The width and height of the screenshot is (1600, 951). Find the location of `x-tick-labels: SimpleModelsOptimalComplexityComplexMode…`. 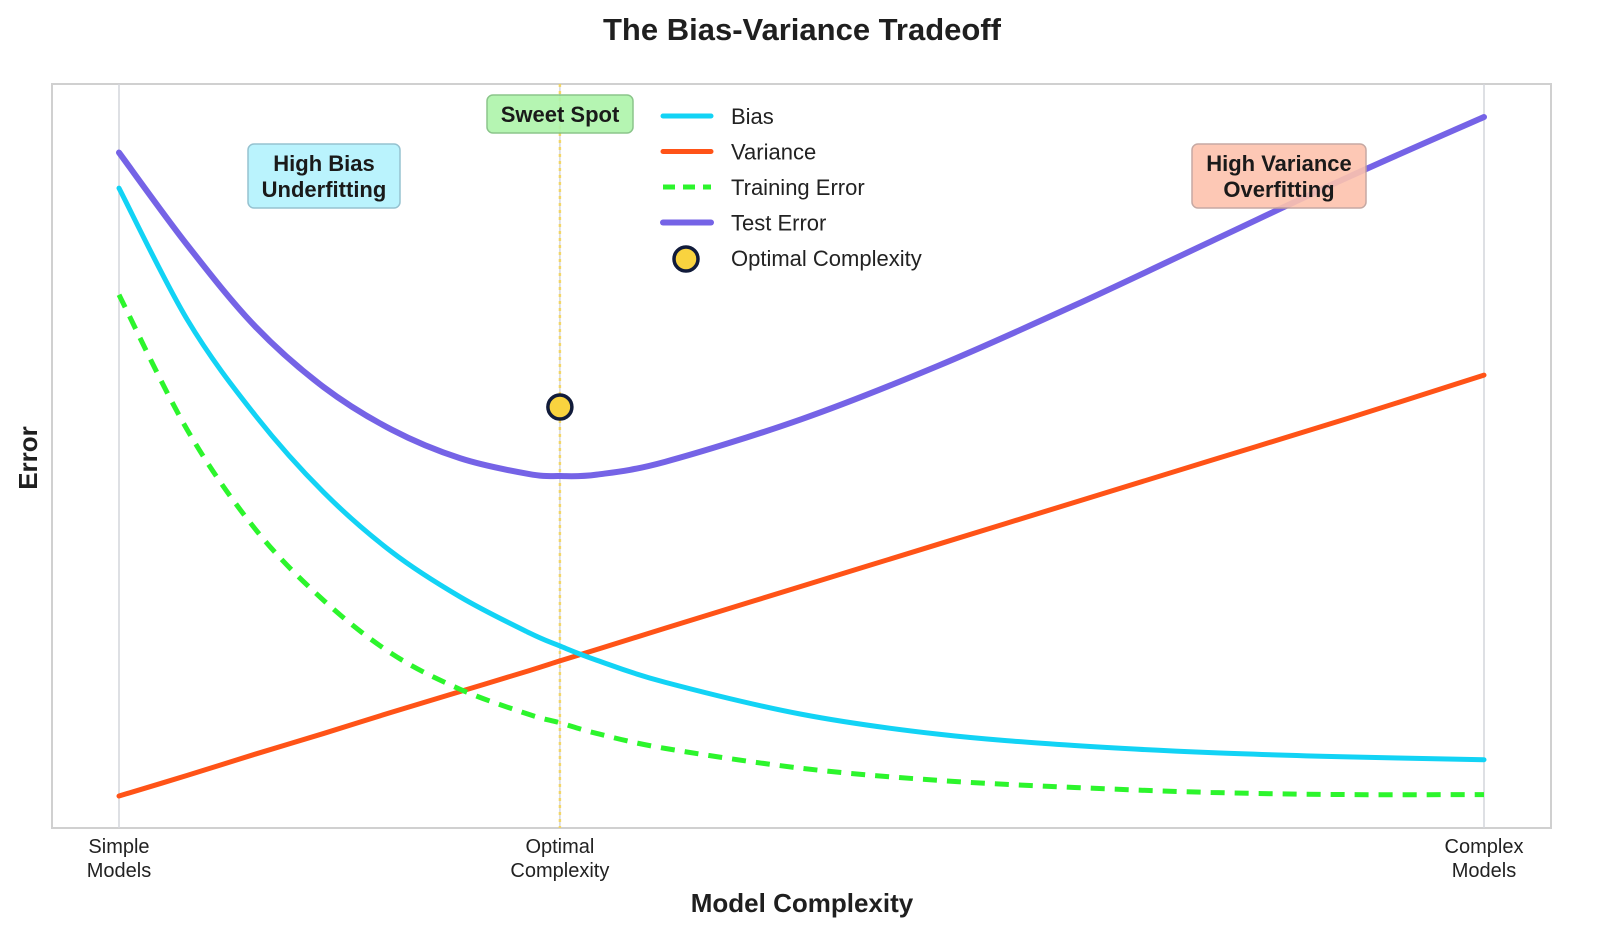

x-tick-labels: SimpleModelsOptimalComplexityComplexMode… is located at coordinates (805, 859).